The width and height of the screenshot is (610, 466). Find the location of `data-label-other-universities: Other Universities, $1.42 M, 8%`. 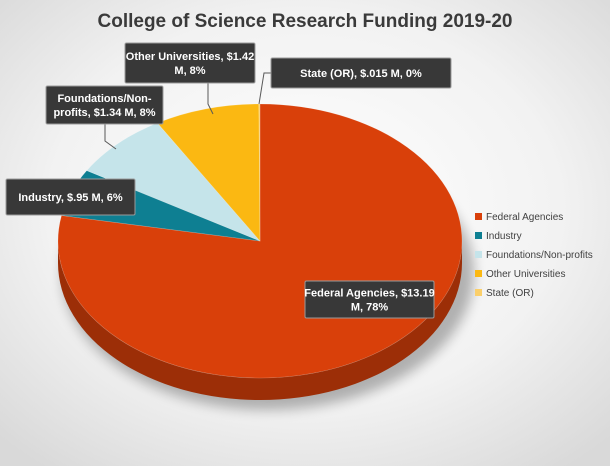

data-label-other-universities: Other Universities, $1.42 M, 8% is located at coordinates (190, 63).